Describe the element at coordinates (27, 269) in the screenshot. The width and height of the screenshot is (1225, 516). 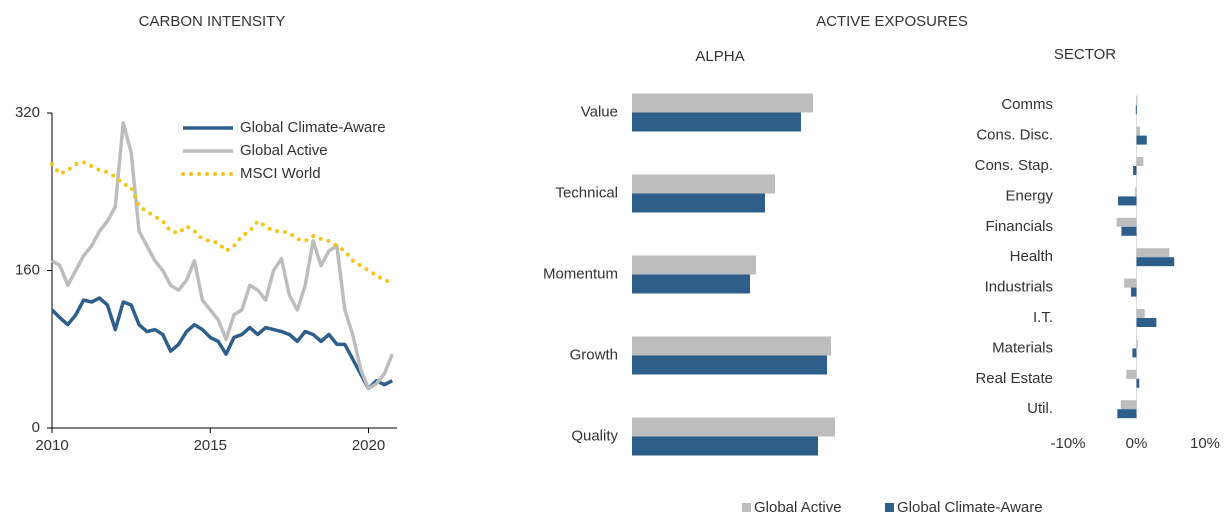
I see `y-tick-label: 160` at that location.